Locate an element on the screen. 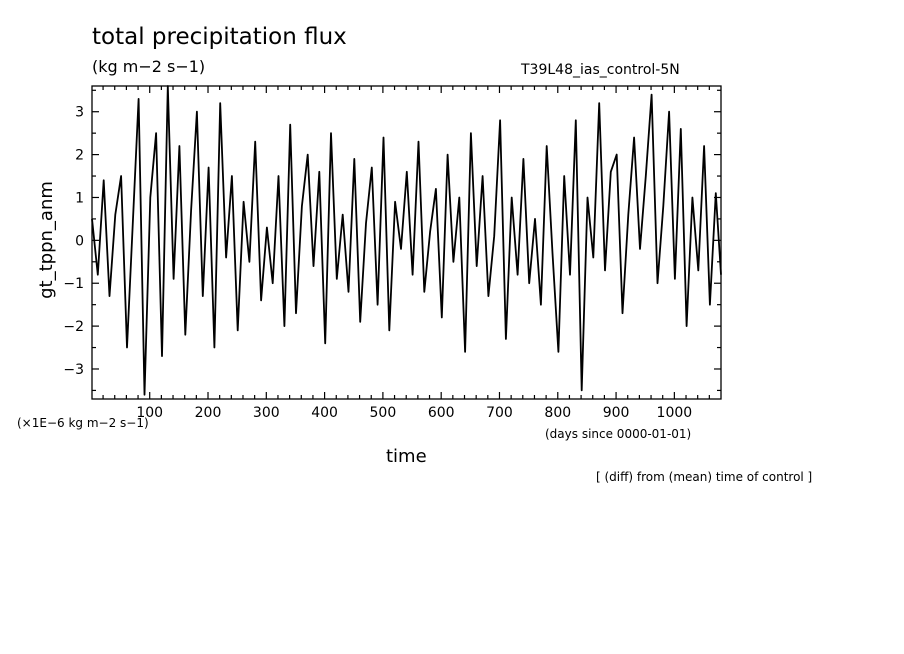 The image size is (904, 654). x-tick-label: 200 is located at coordinates (208, 413).